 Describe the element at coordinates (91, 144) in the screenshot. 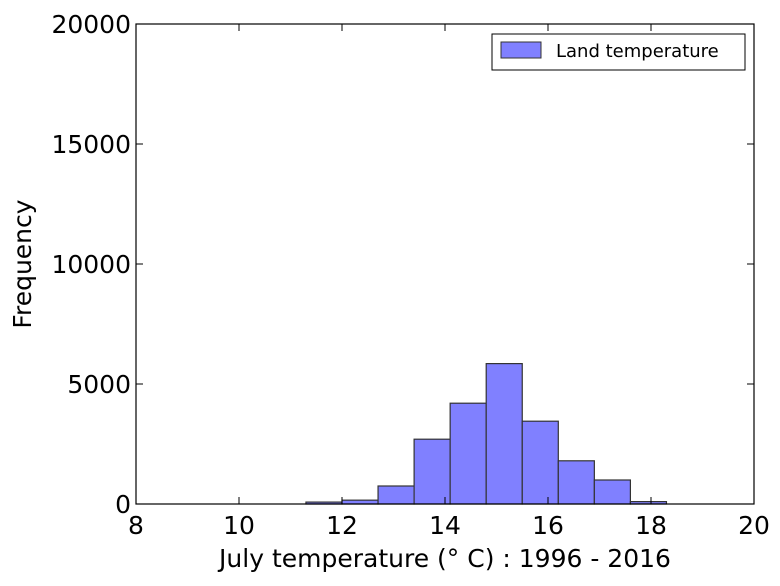

I see `y-tick-label: 15000` at that location.